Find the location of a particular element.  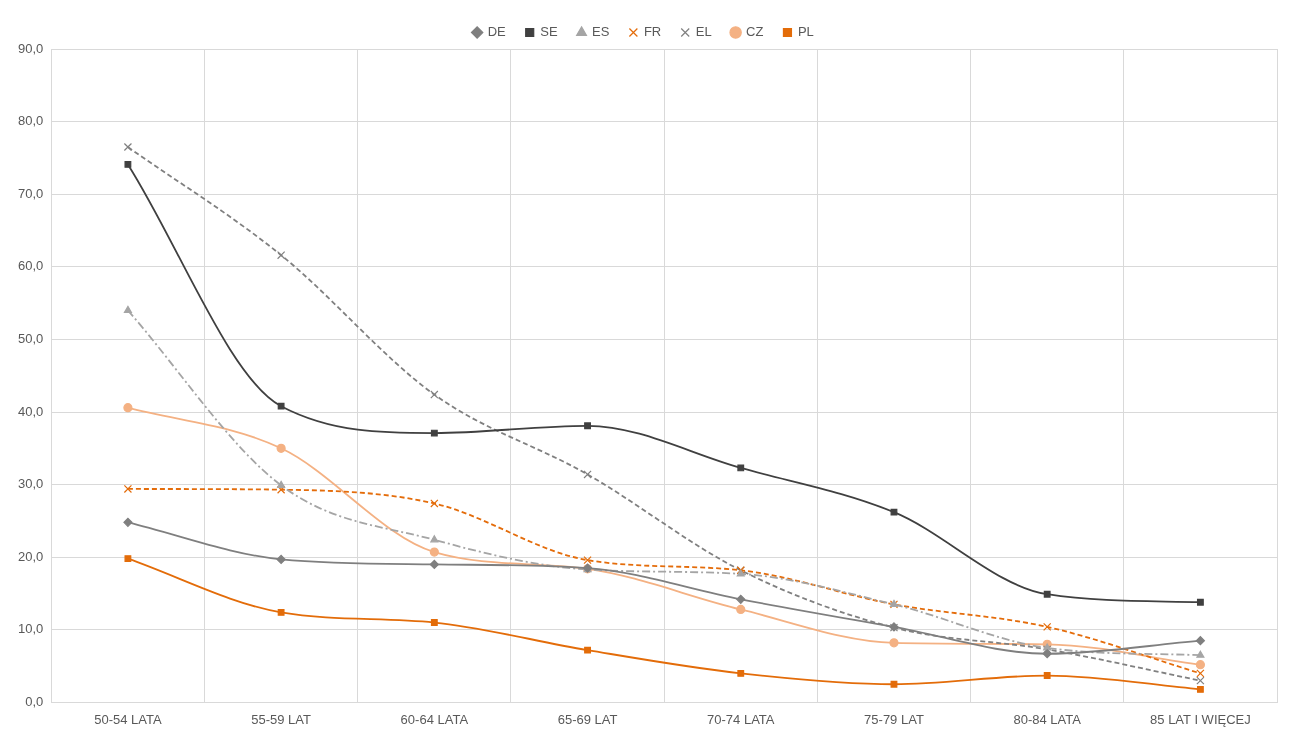

y-tick-label: 10,0 is located at coordinates (30, 629).